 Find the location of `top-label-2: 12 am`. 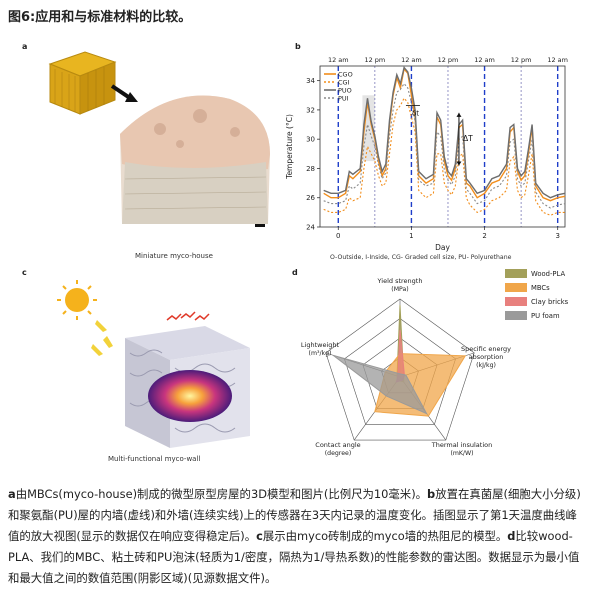

top-label-2: 12 am is located at coordinates (411, 60).